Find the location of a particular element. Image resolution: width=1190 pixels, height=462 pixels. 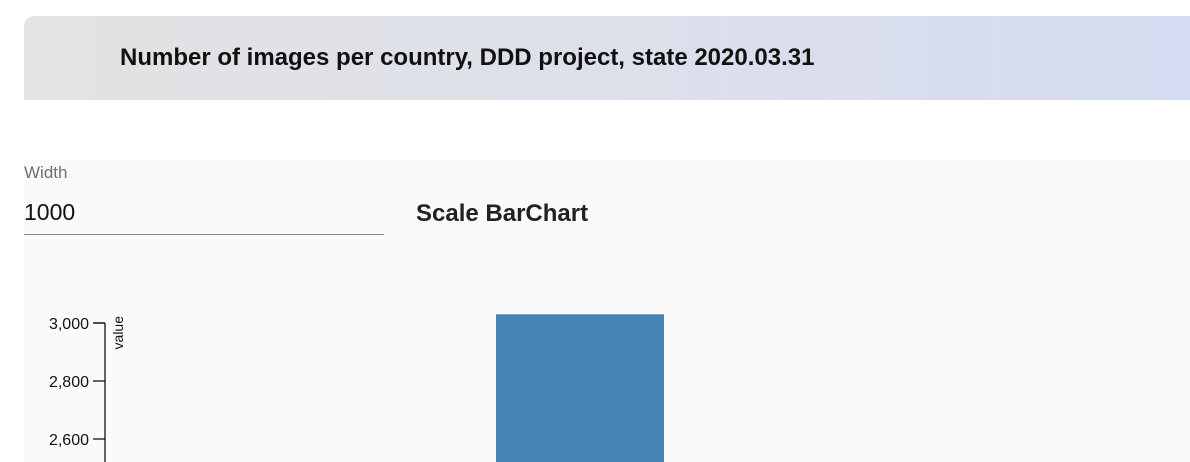

width-label: Width is located at coordinates (46, 172).